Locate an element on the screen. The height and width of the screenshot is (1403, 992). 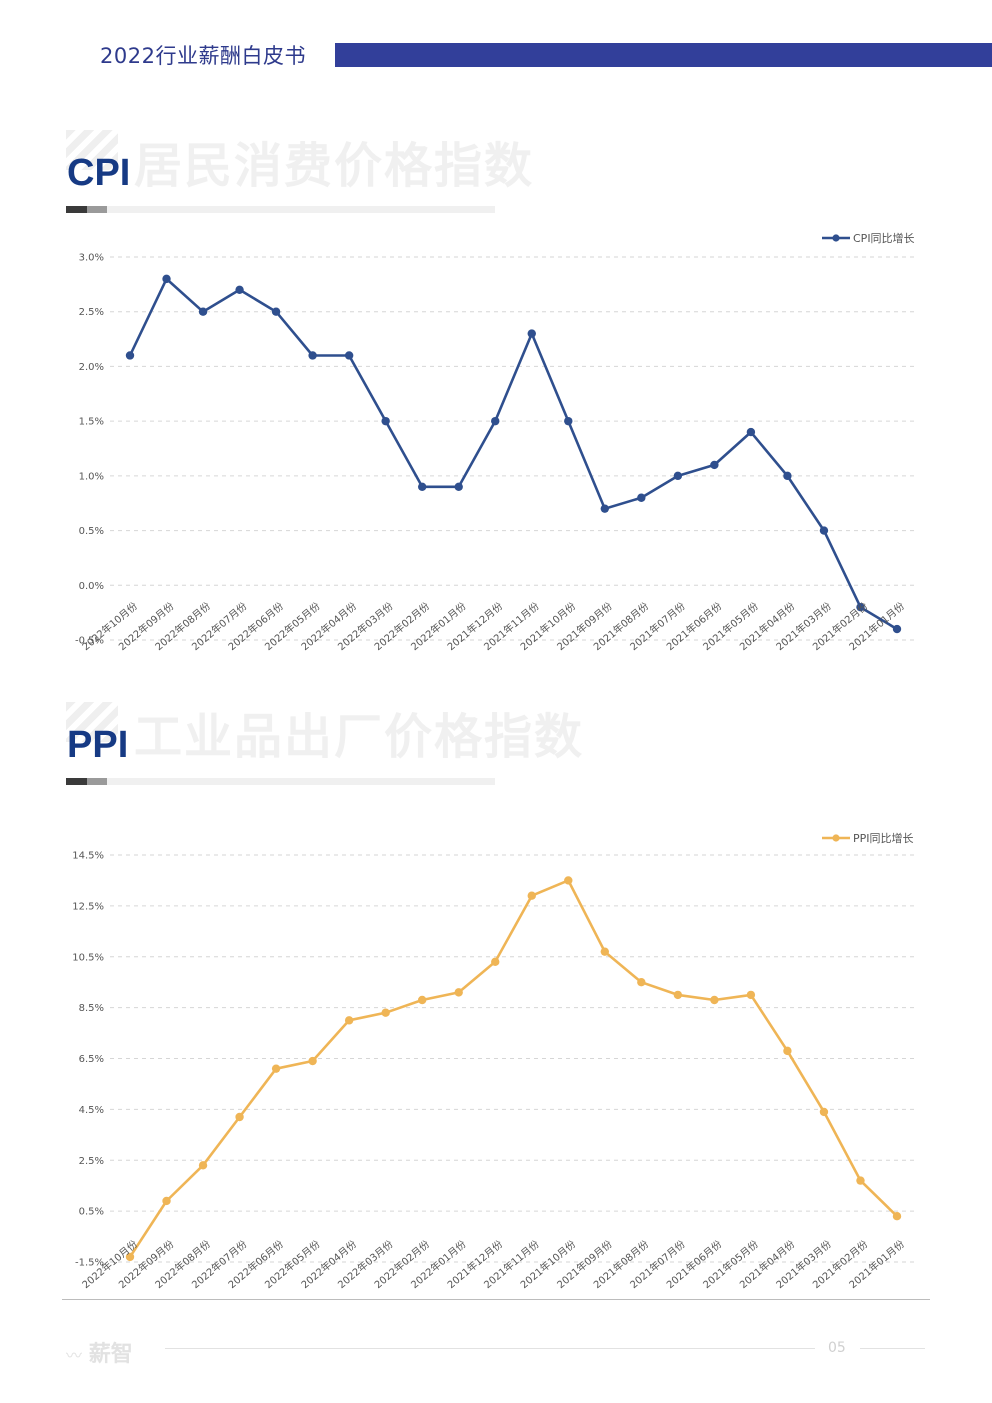
bottom-rule is located at coordinates (496, 1299).